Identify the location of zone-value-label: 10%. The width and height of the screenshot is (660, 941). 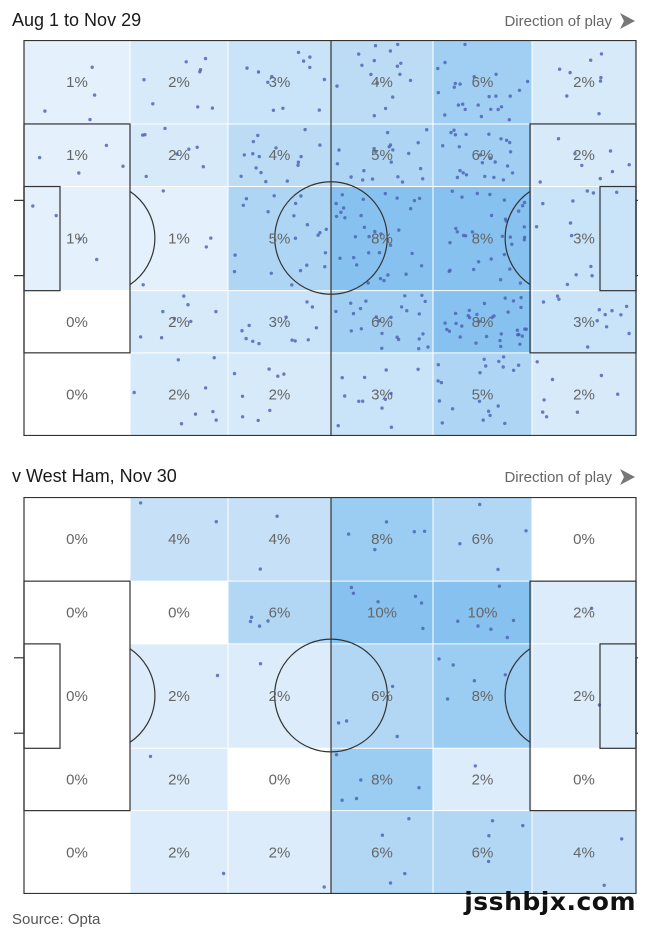
(382, 613).